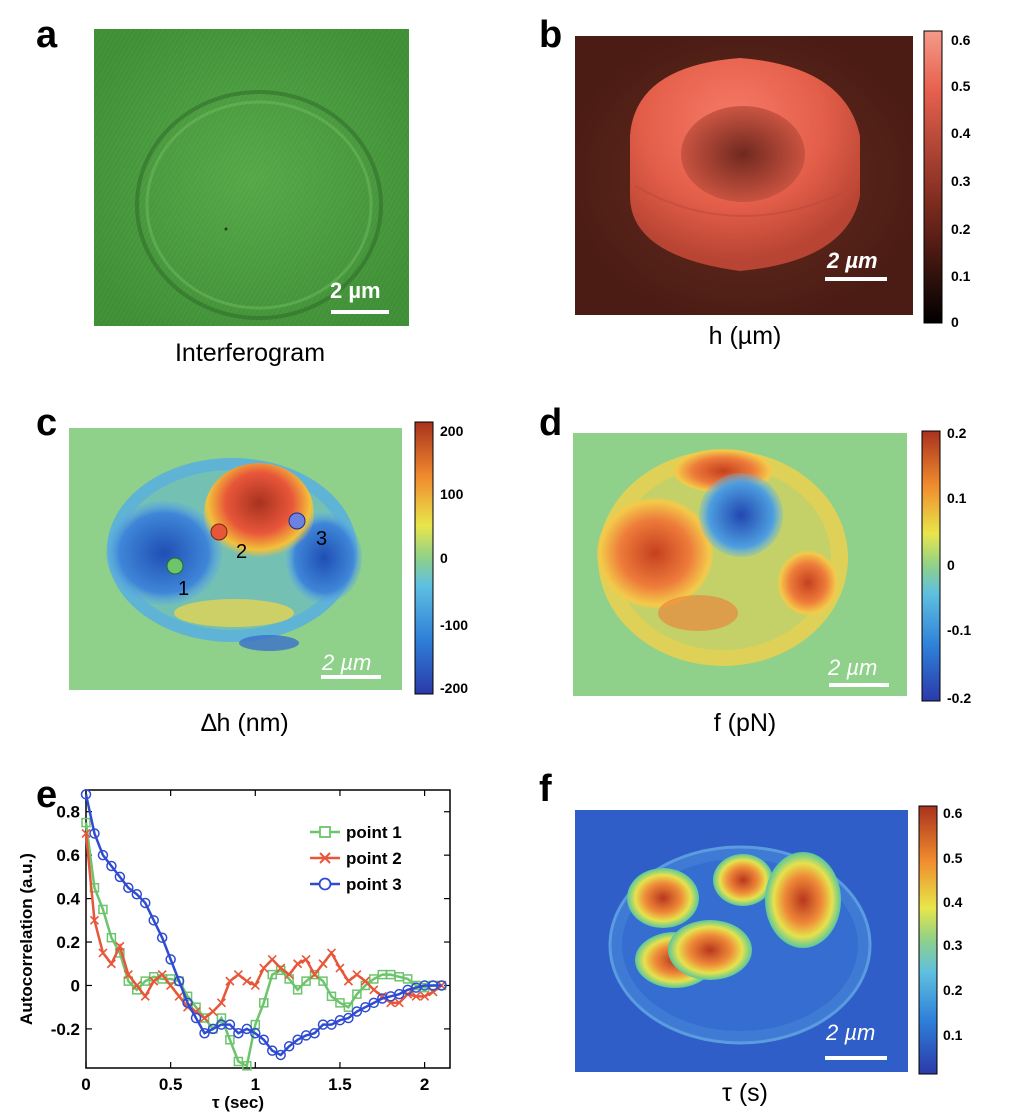  What do you see at coordinates (931, 566) in the screenshot?
I see `colorbar-d` at bounding box center [931, 566].